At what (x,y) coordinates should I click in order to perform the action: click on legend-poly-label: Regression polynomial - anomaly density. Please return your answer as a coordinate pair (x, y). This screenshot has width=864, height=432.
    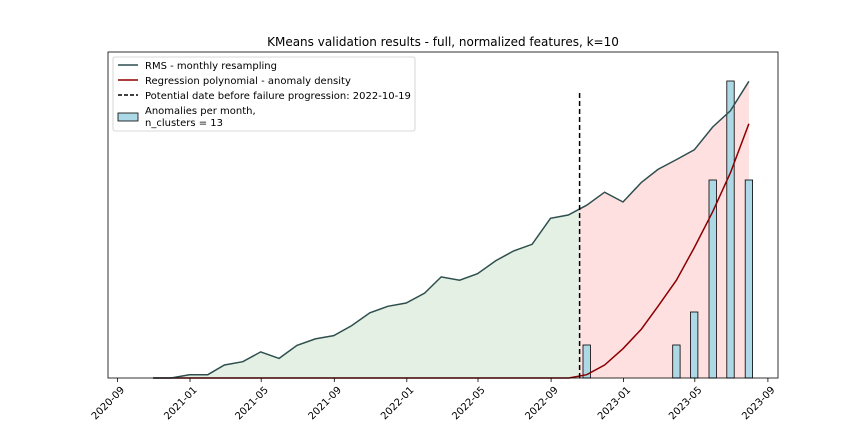
    Looking at the image, I should click on (248, 81).